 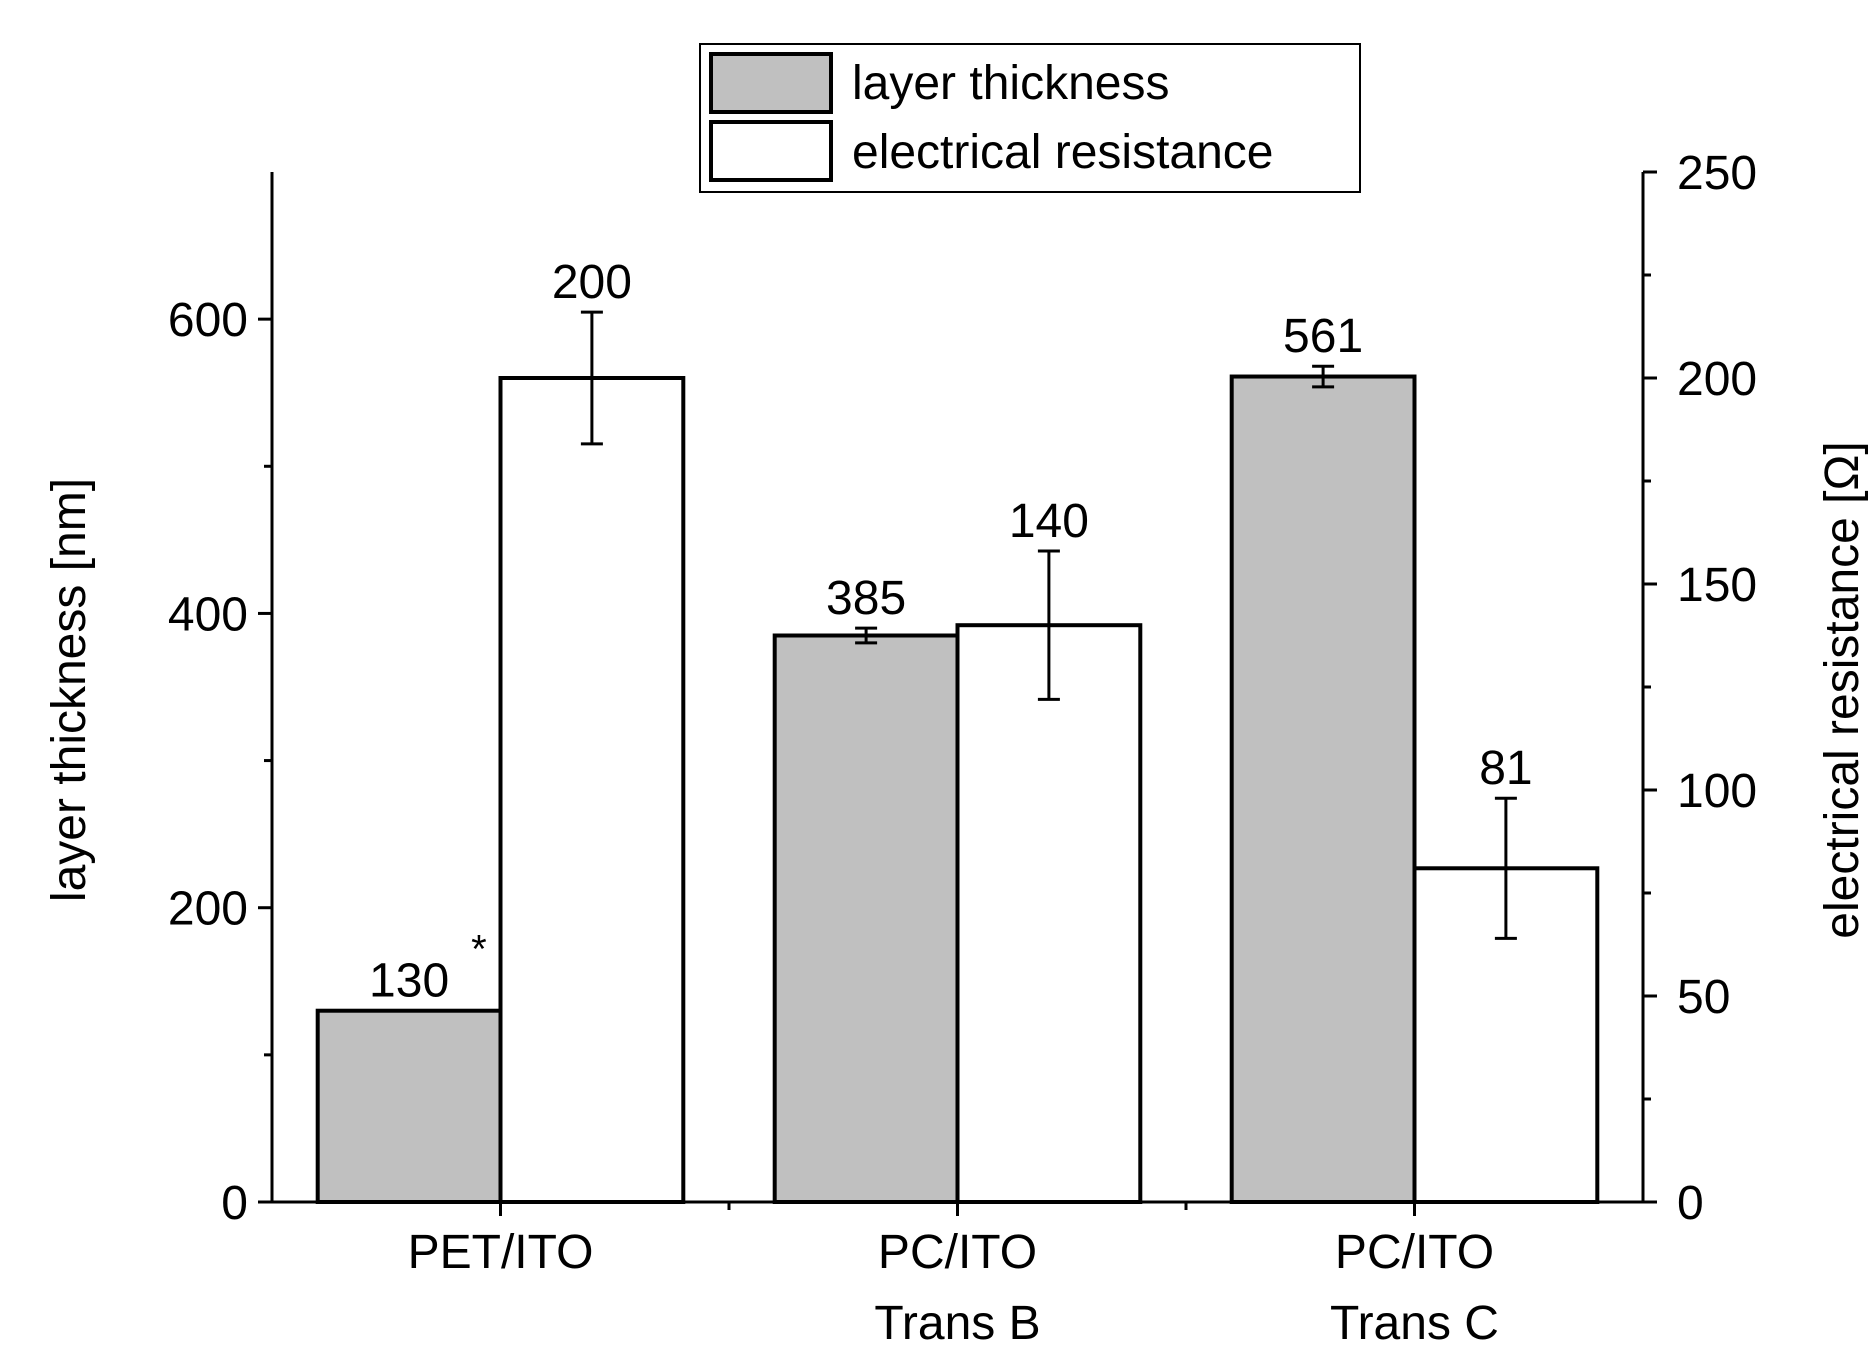 I want to click on right-tick-label: 250, so click(x=1717, y=173).